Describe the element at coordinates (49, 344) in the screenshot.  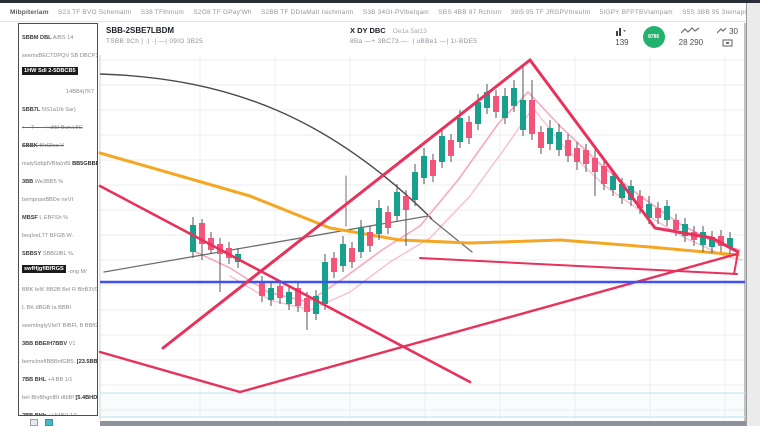
I see `sidebar-row: 3BB BBEIH7BBV V1` at that location.